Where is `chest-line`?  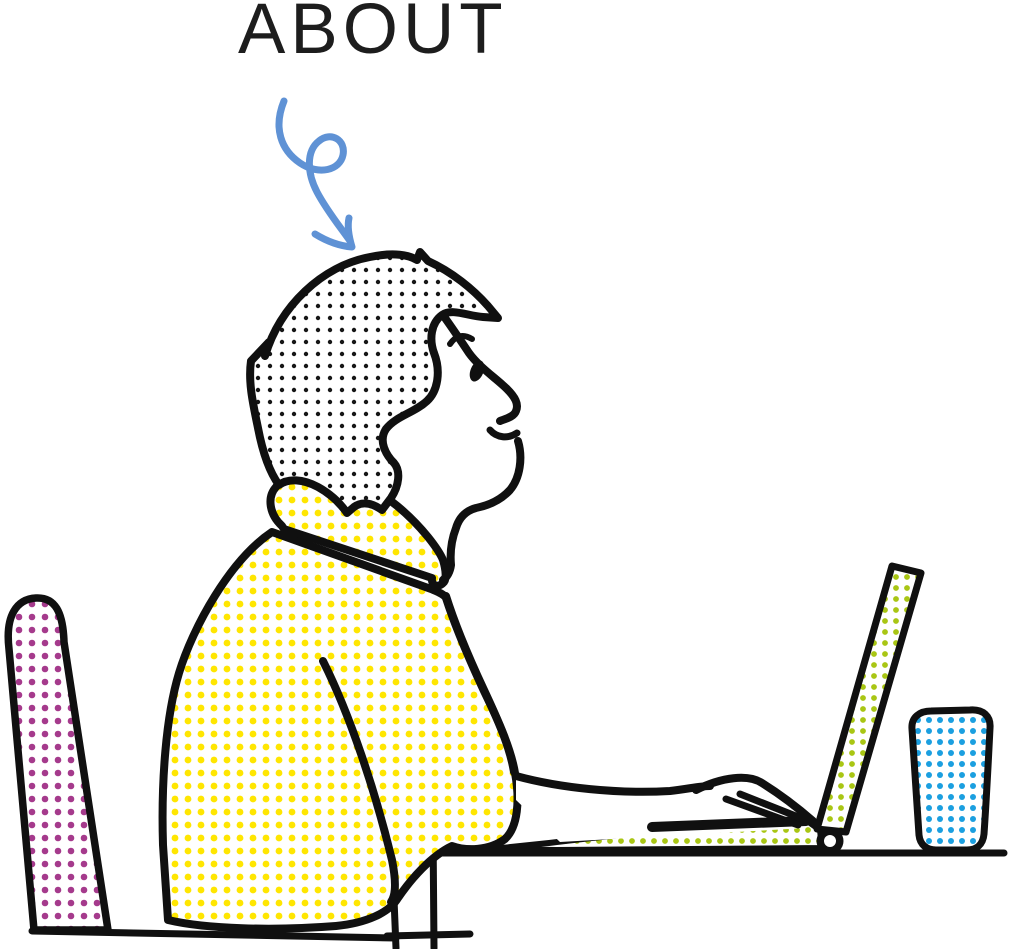
chest-line is located at coordinates (480, 684).